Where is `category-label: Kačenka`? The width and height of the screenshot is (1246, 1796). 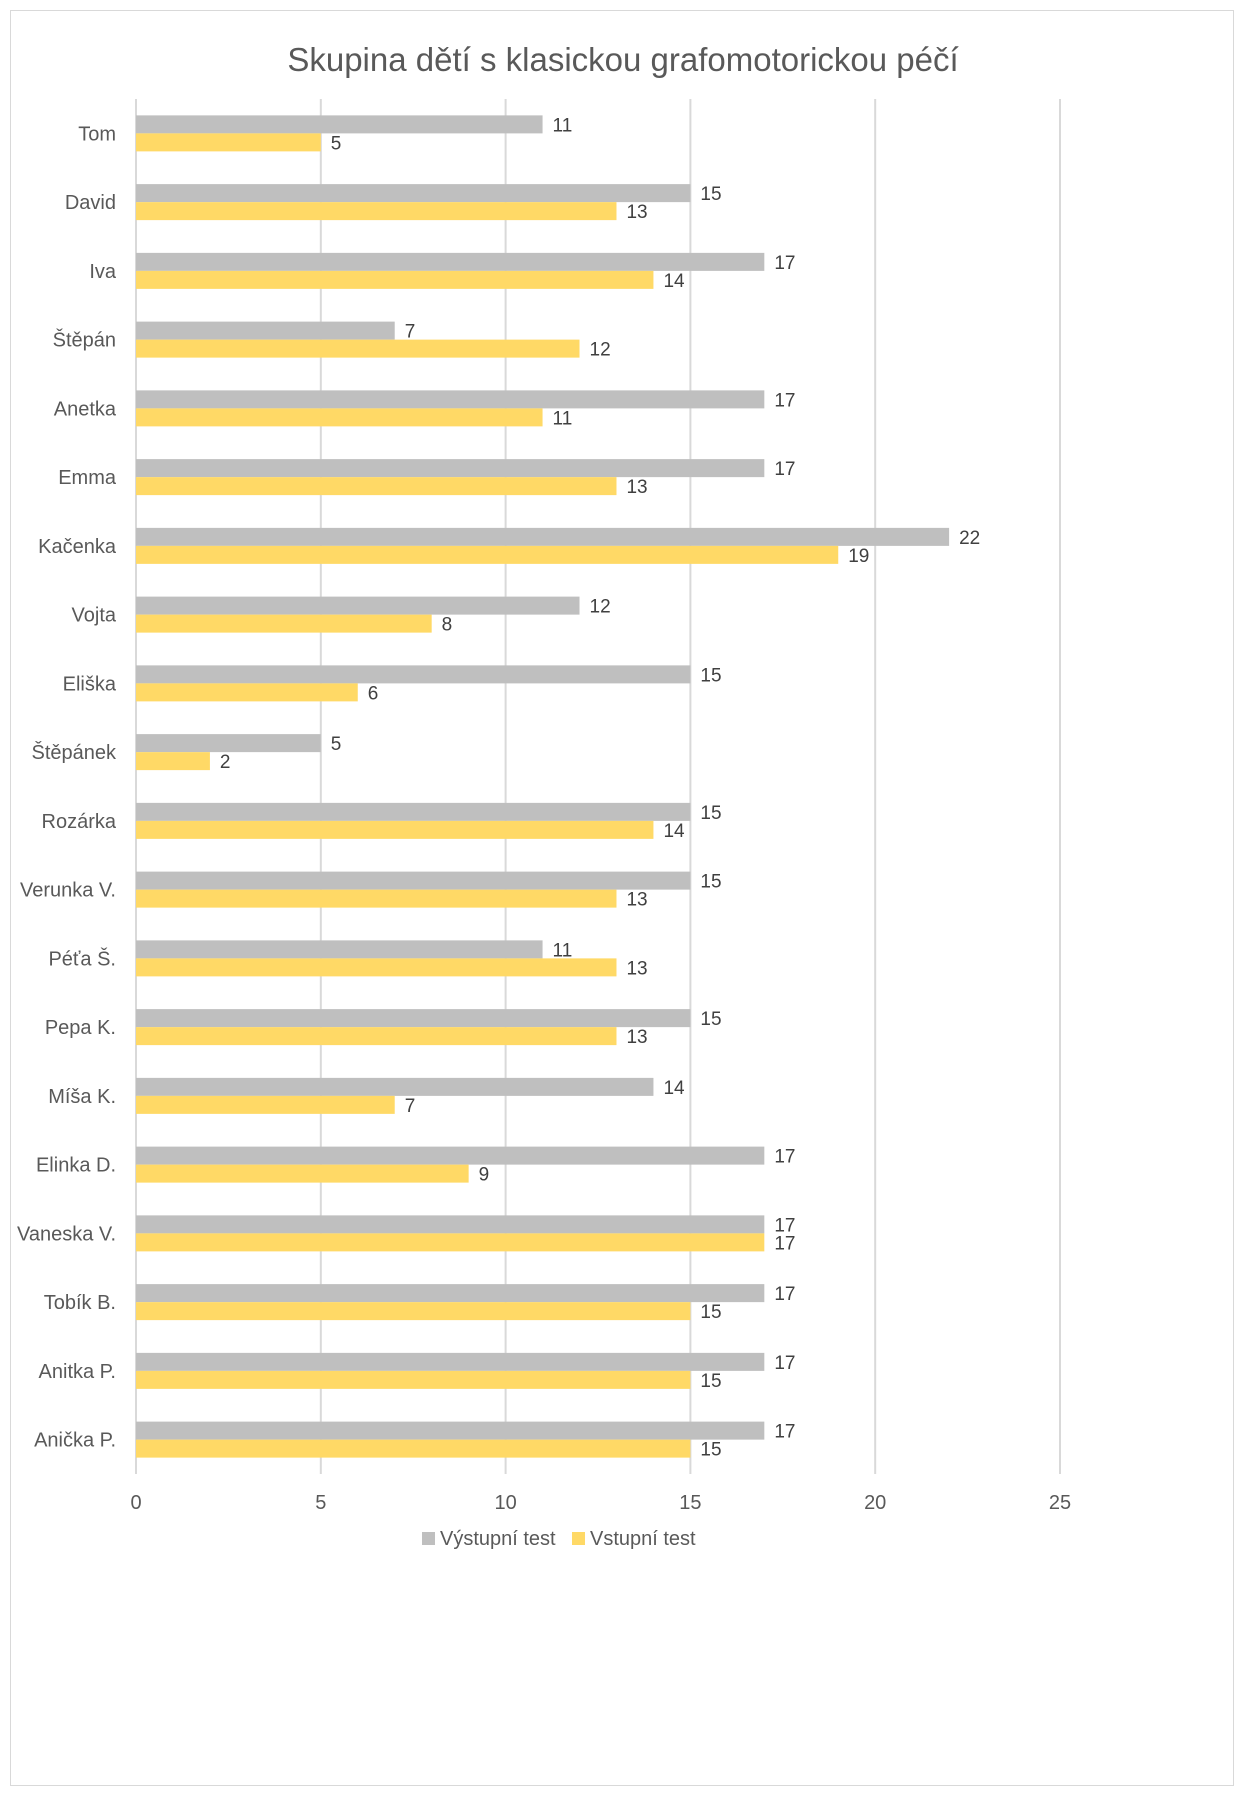 category-label: Kačenka is located at coordinates (77, 547).